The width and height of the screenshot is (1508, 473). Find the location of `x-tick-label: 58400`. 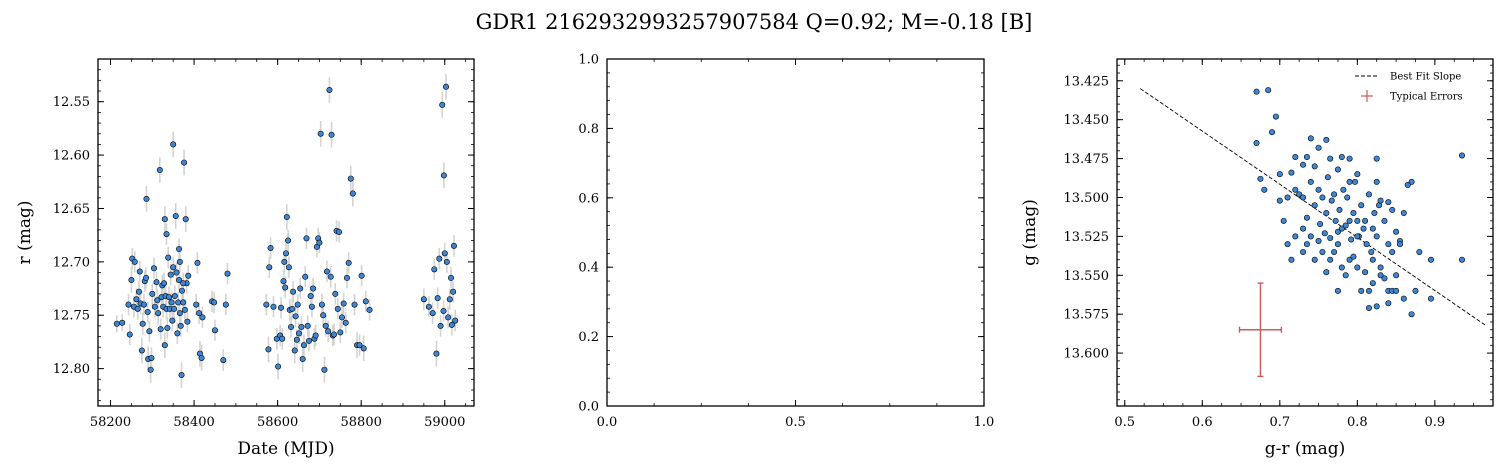

x-tick-label: 58400 is located at coordinates (193, 422).